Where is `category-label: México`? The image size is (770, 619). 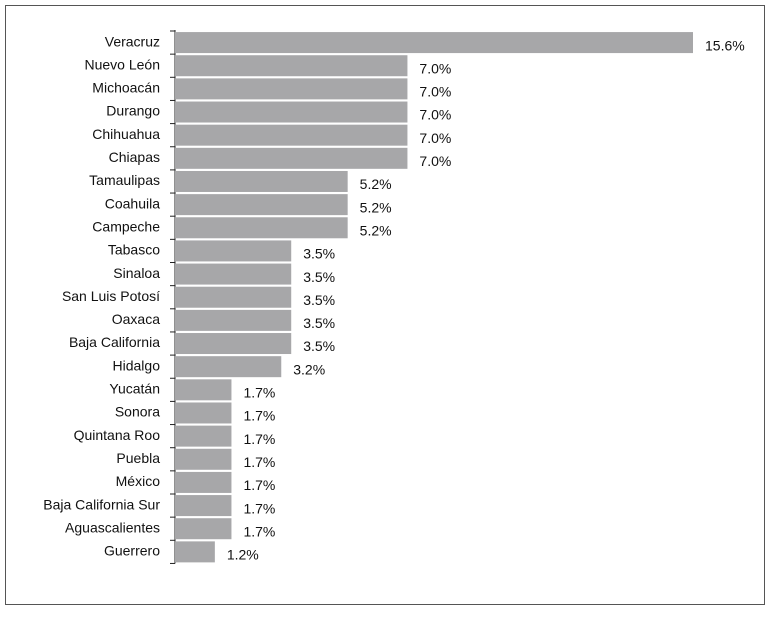
category-label: México is located at coordinates (138, 481).